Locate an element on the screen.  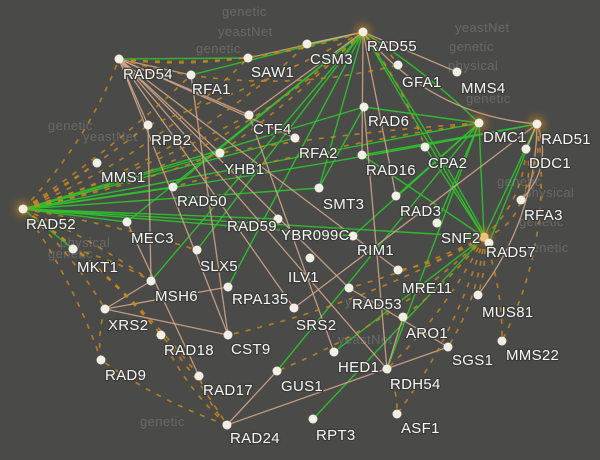
node-MEC3 is located at coordinates (127, 222).